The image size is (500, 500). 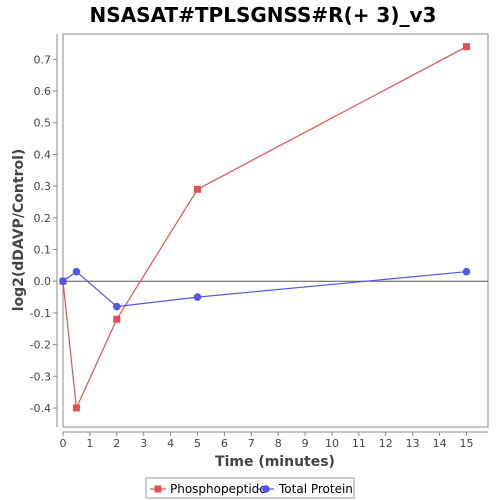 What do you see at coordinates (63, 443) in the screenshot?
I see `x-tick-label: 0` at bounding box center [63, 443].